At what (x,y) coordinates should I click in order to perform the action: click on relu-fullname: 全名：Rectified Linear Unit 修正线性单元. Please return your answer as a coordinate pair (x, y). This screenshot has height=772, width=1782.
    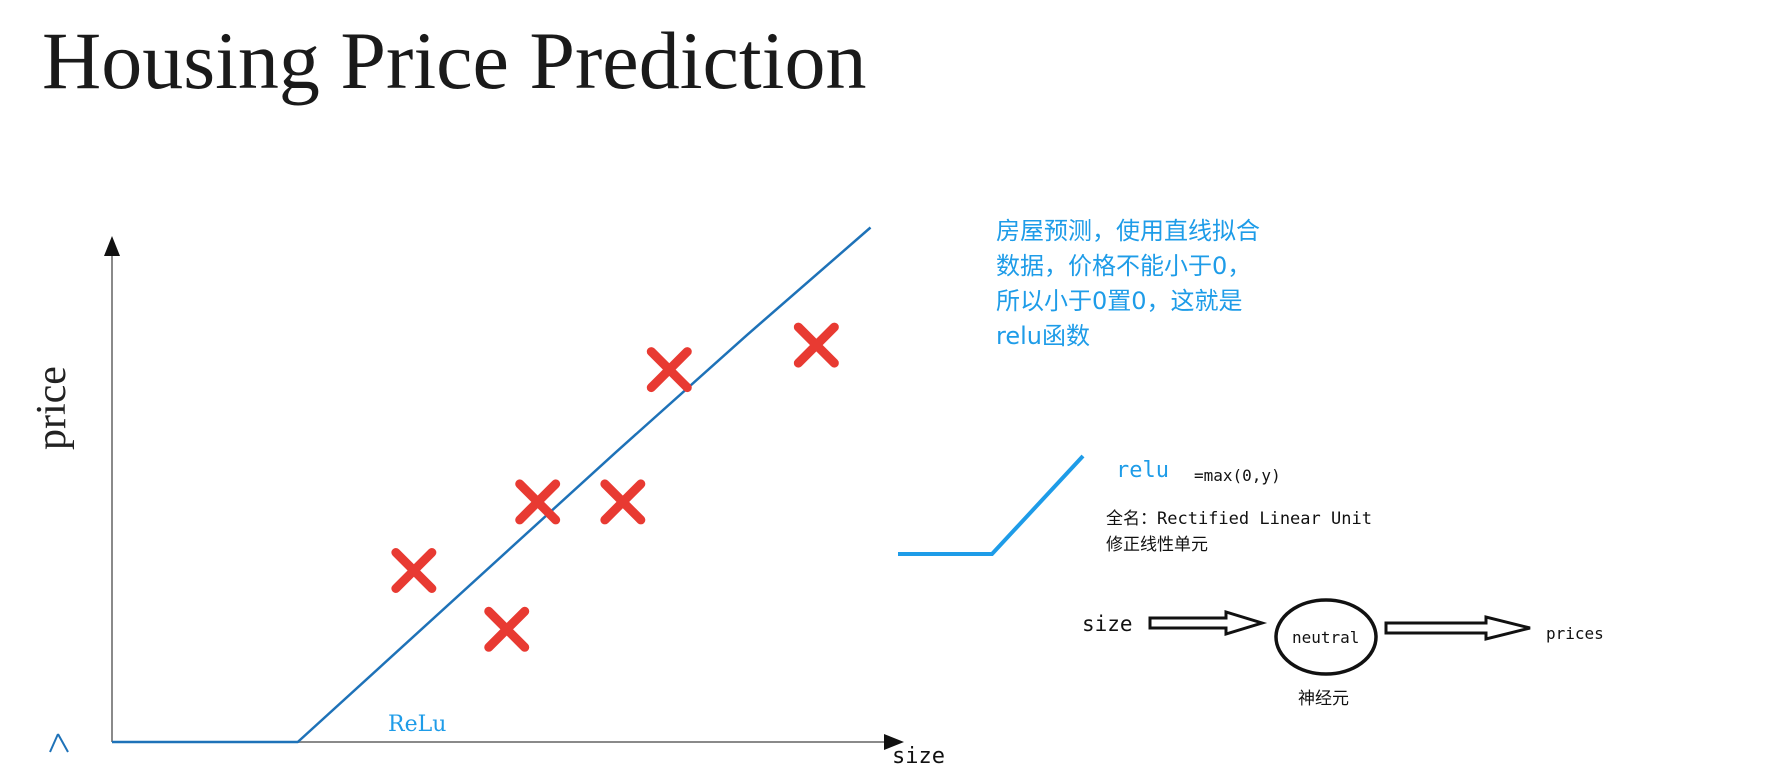
    Looking at the image, I should click on (1239, 532).